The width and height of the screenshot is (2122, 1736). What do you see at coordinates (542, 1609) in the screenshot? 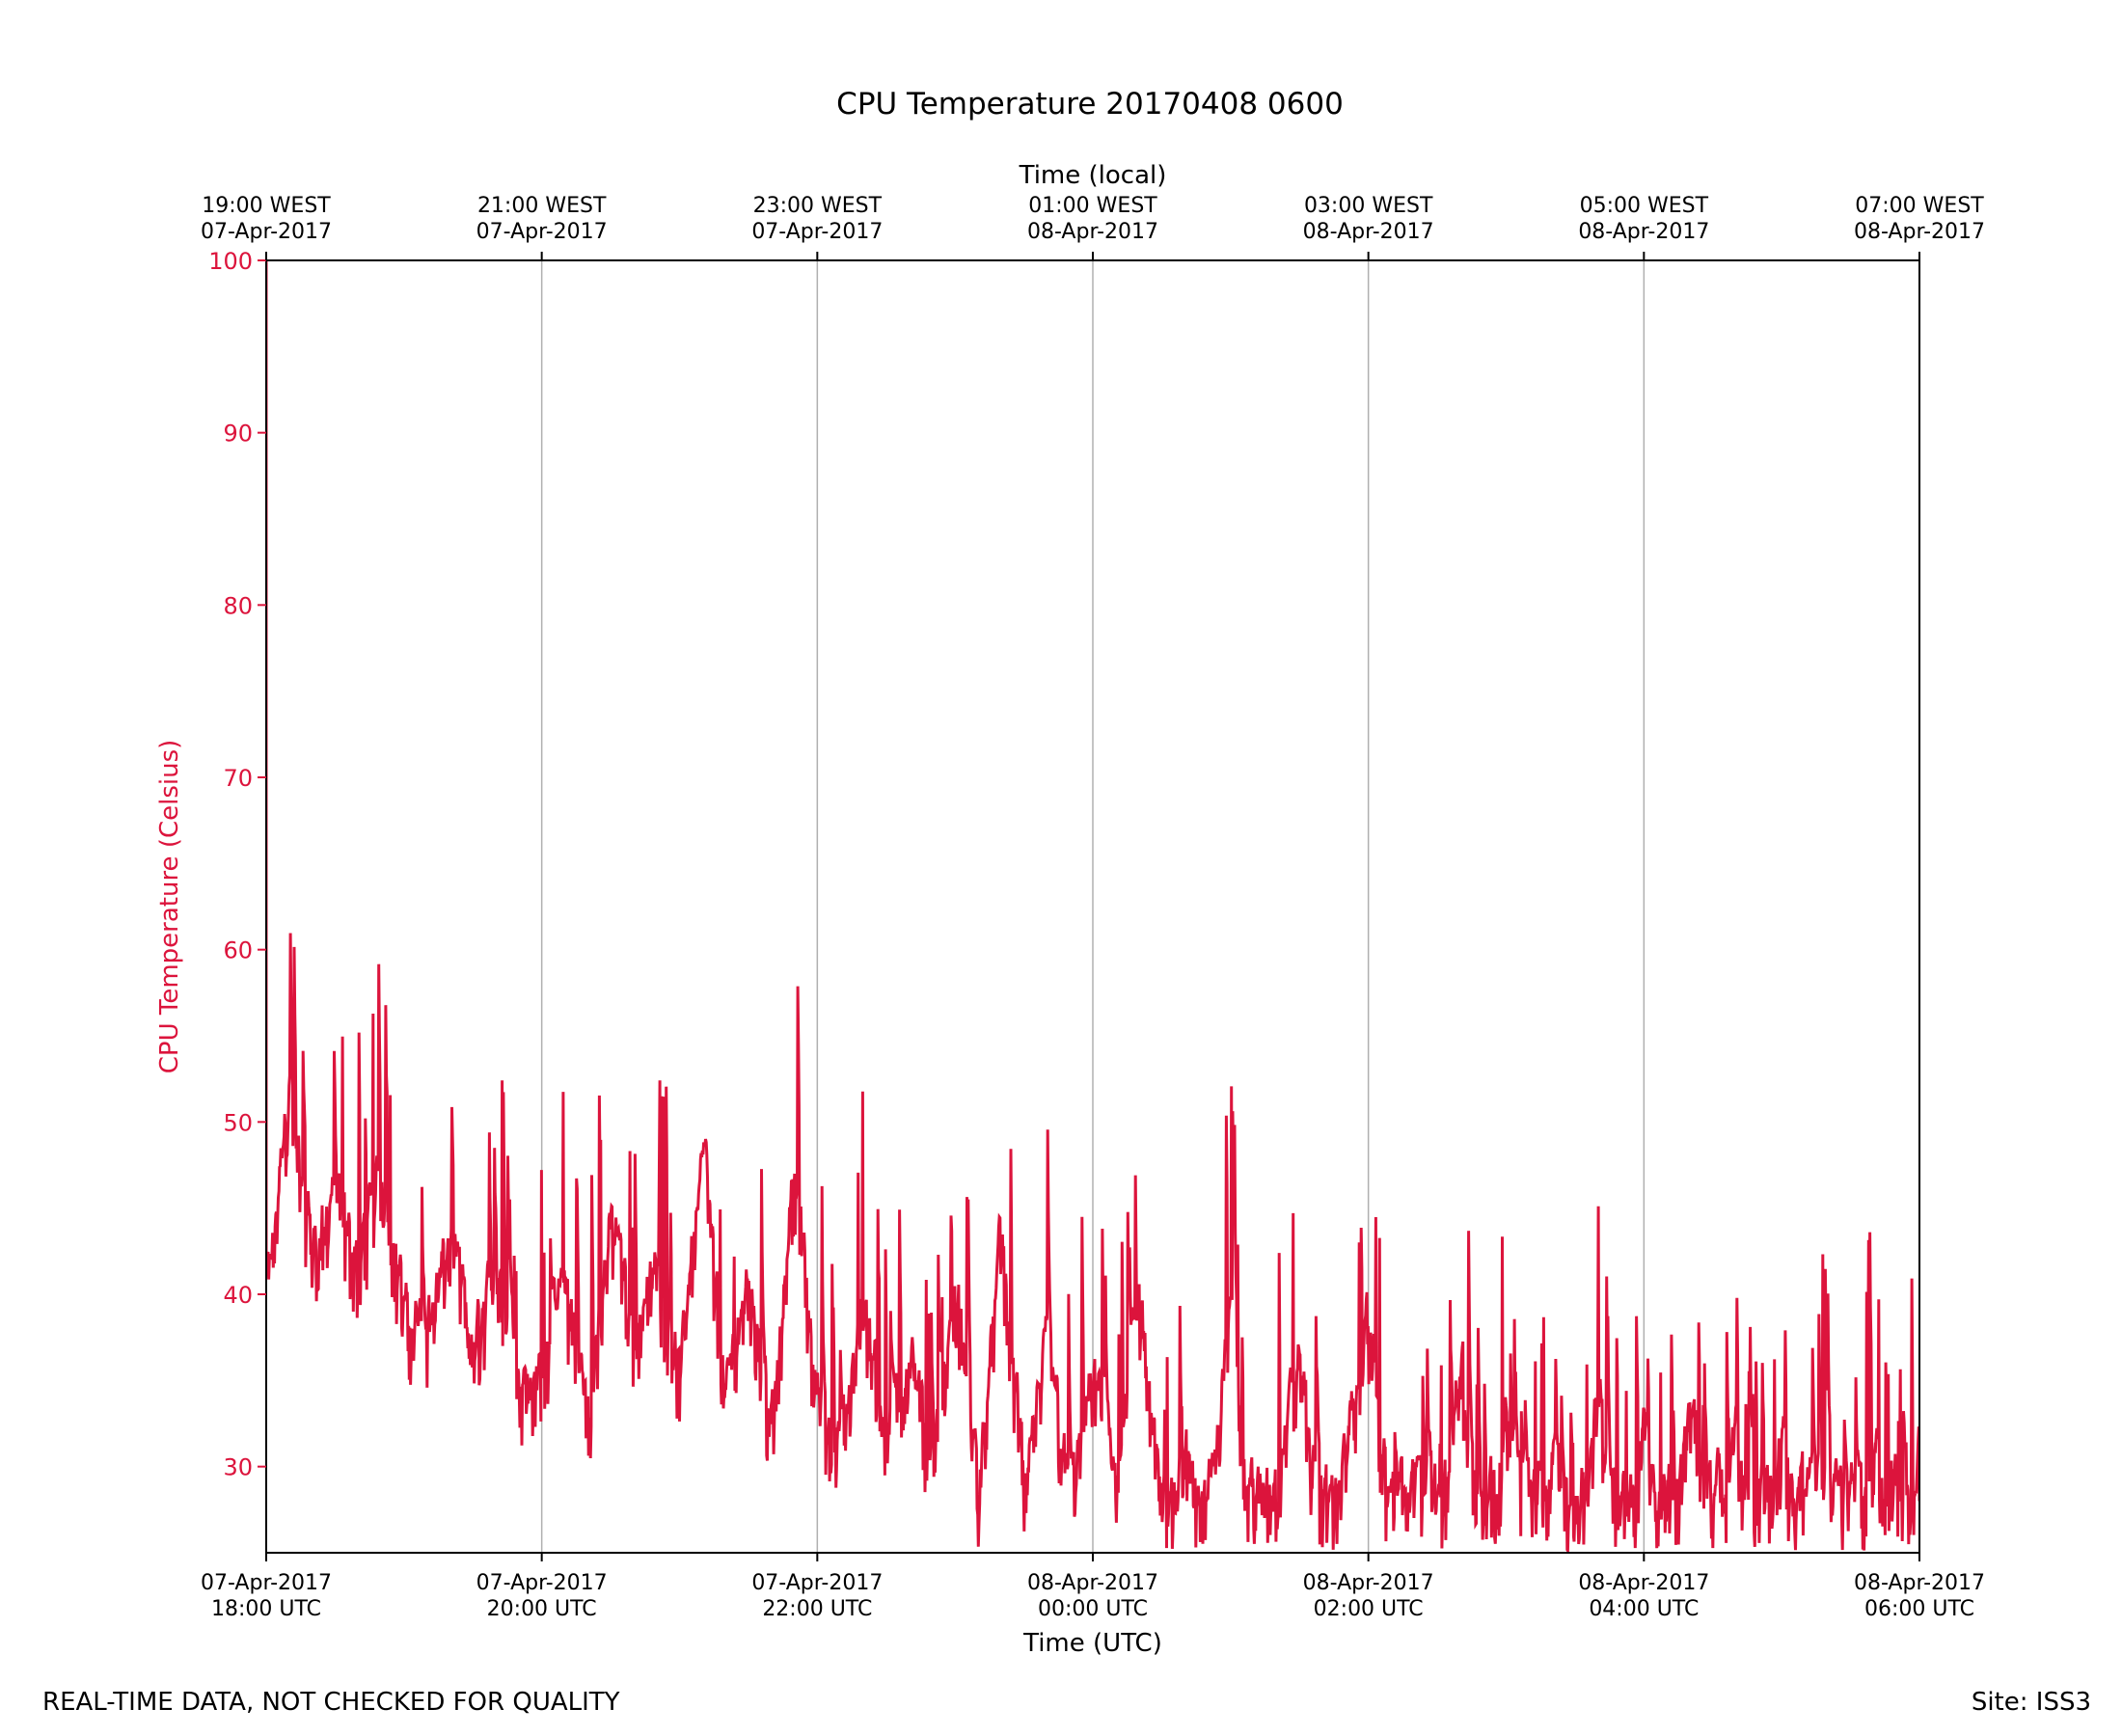
I see `x-tick-label-utc-time-1: 20:00 UTC` at bounding box center [542, 1609].